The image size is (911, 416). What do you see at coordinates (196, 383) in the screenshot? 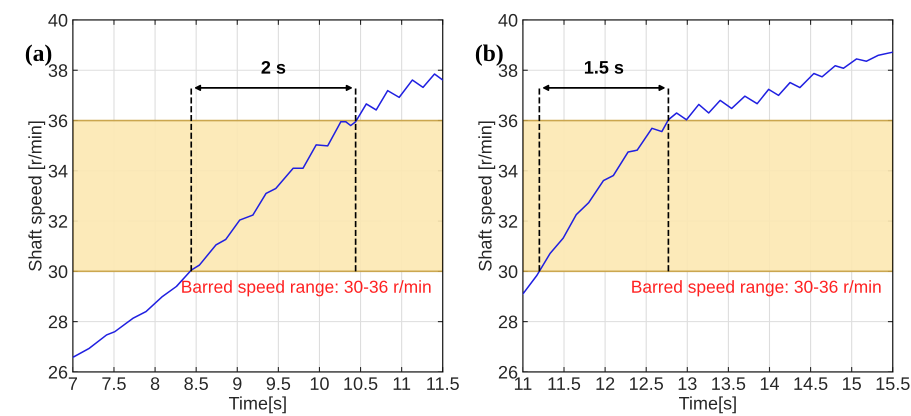
I see `x-tick-label: 8.5` at bounding box center [196, 383].